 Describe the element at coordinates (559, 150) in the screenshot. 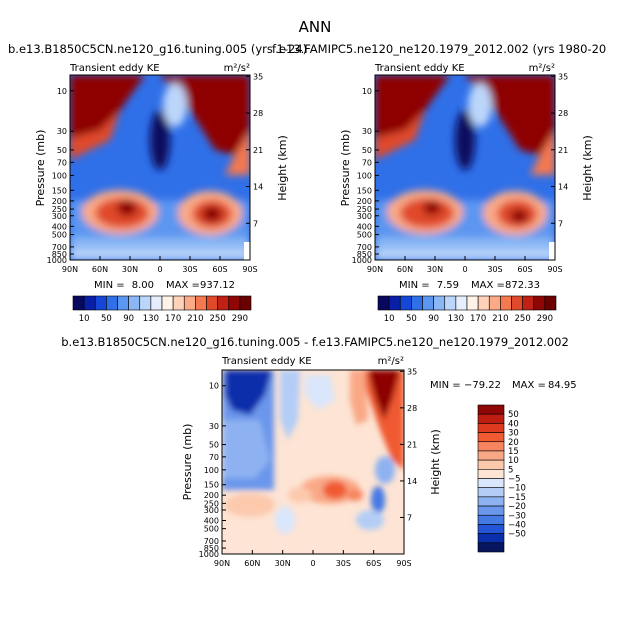

I see `panel2-y2-axis: 35 28 21 14 7` at that location.